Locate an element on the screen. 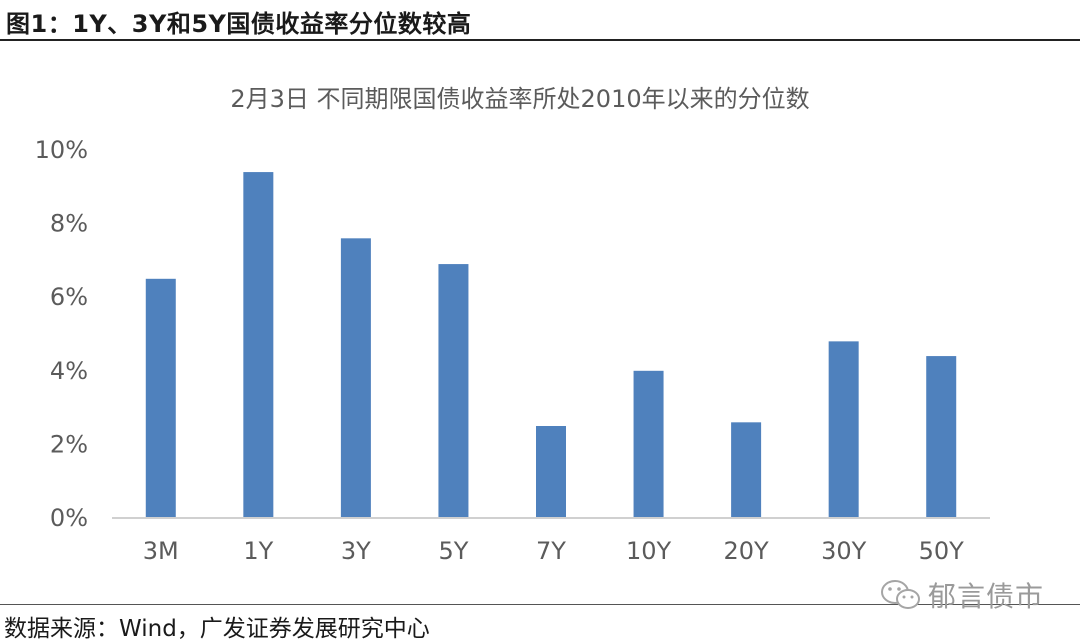 The image size is (1080, 643). footer-divider is located at coordinates (540, 604).